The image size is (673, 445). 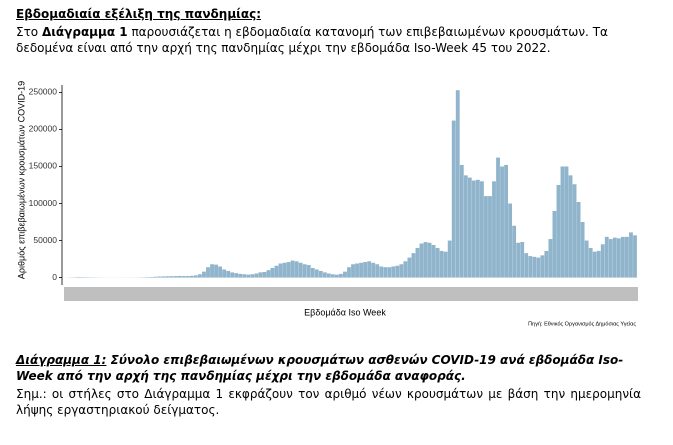 I want to click on y-tick-label: 200000, so click(x=43, y=129).